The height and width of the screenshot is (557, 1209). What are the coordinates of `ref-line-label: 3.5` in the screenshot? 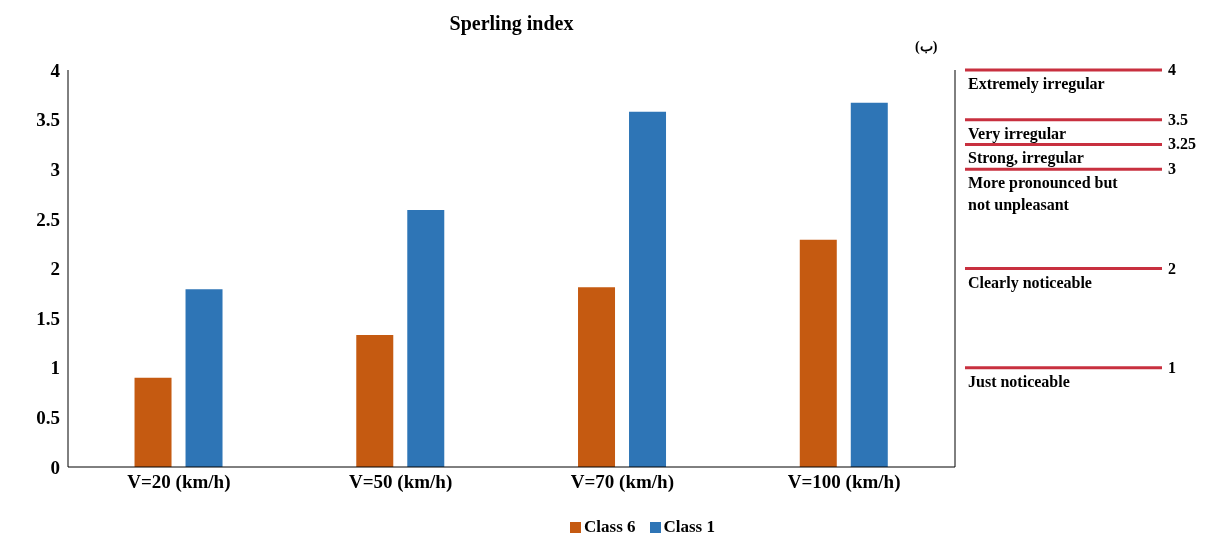 It's located at (1178, 119).